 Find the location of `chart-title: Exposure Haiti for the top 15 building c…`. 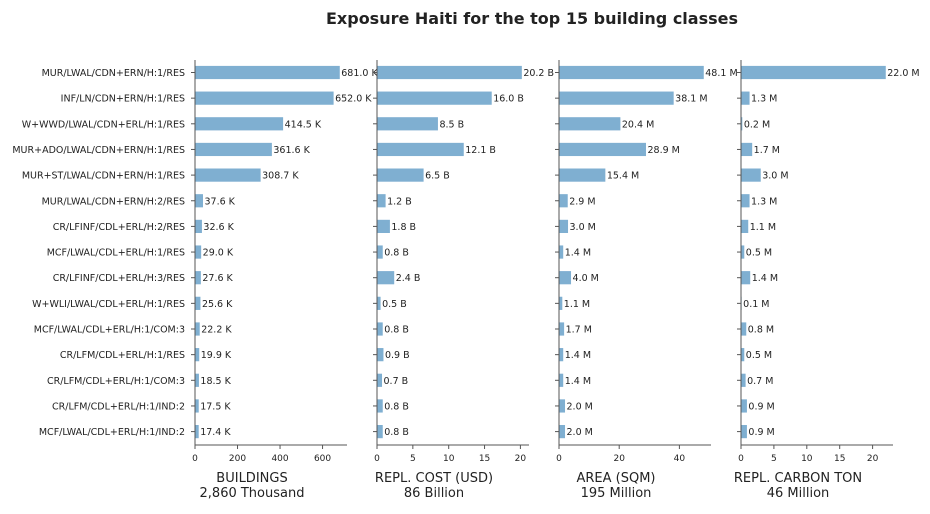

chart-title: Exposure Haiti for the top 15 building c… is located at coordinates (532, 18).